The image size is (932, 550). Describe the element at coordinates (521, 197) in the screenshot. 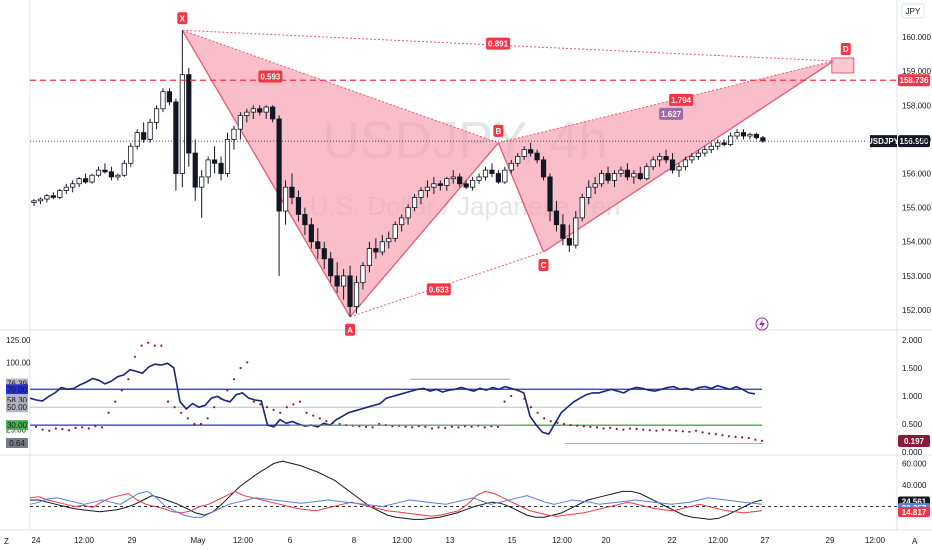

I see `leg-bc` at that location.